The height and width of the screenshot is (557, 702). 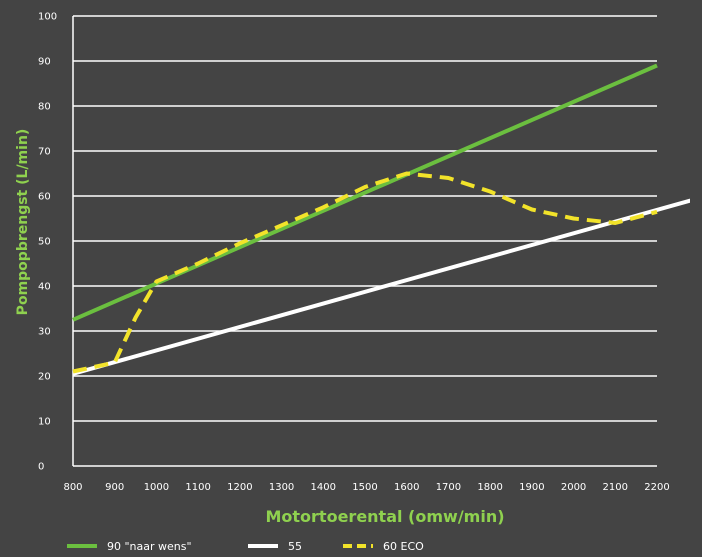 What do you see at coordinates (44, 62) in the screenshot?
I see `y-tick-label: 90` at bounding box center [44, 62].